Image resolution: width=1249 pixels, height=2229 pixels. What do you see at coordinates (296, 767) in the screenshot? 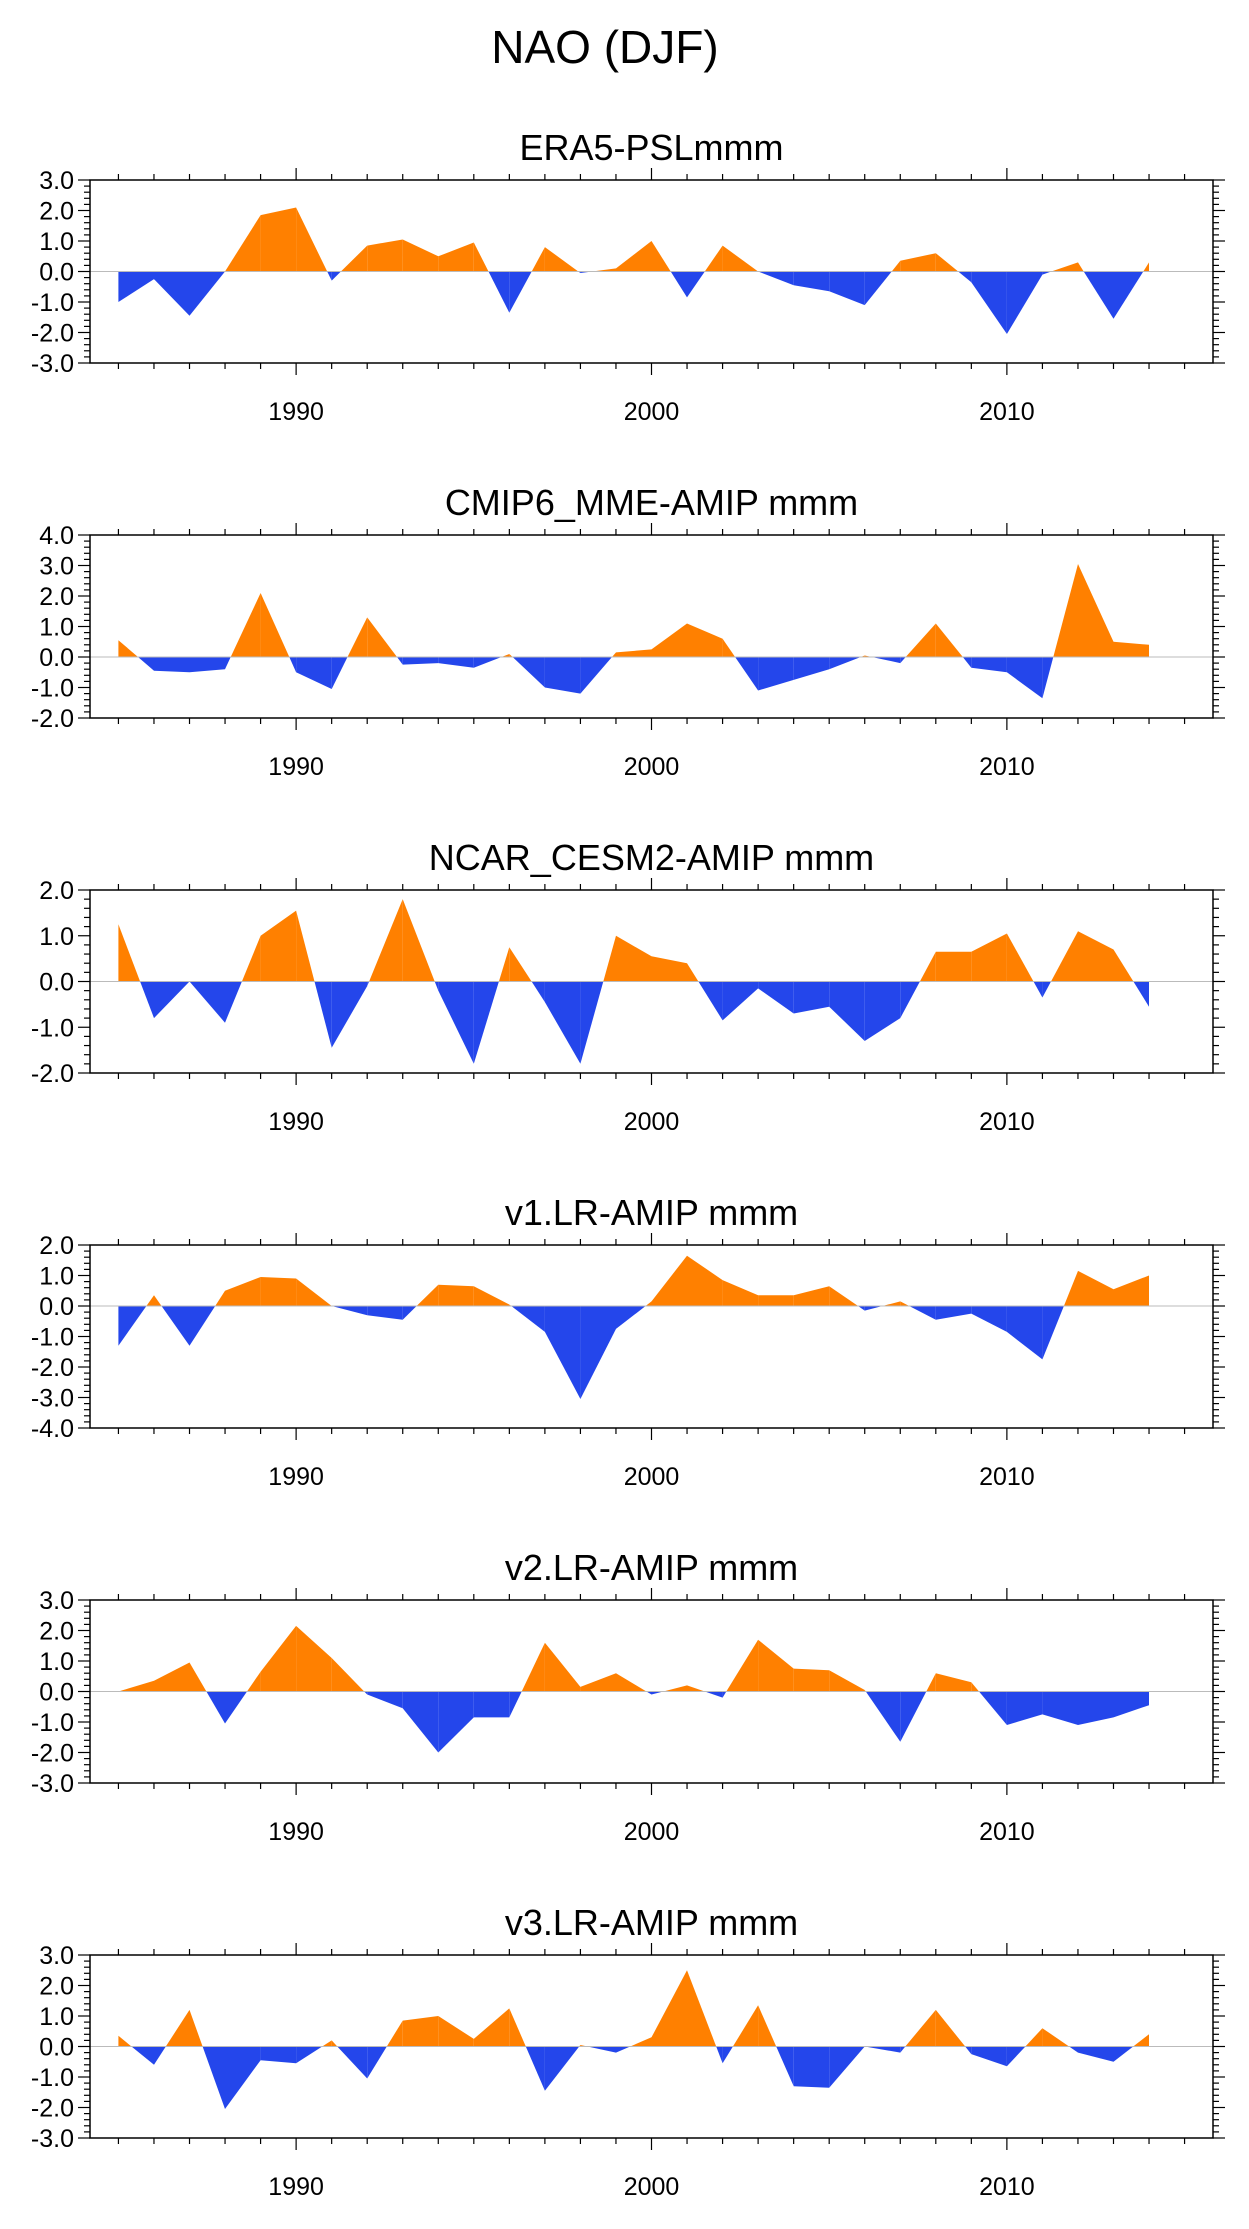
I see `x-tick-label: 1990` at bounding box center [296, 767].